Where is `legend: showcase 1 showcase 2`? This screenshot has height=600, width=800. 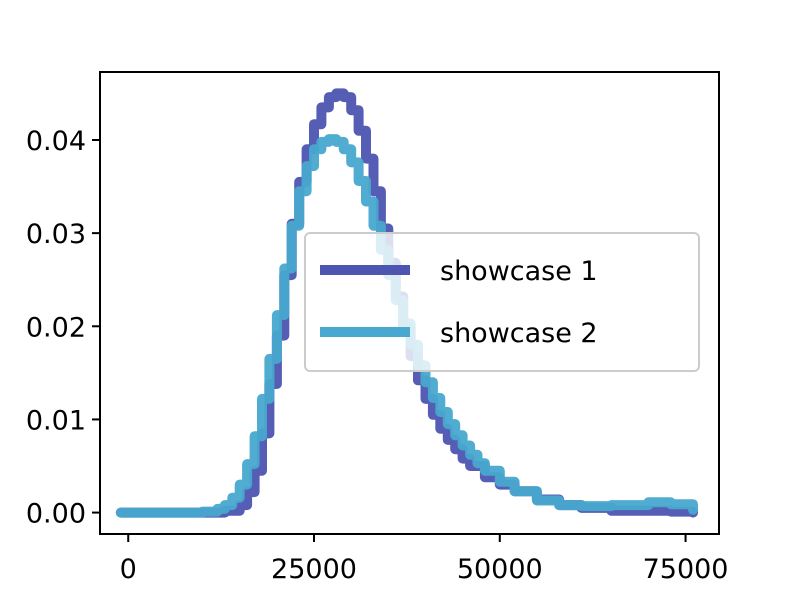
legend: showcase 1 showcase 2 is located at coordinates (502, 302).